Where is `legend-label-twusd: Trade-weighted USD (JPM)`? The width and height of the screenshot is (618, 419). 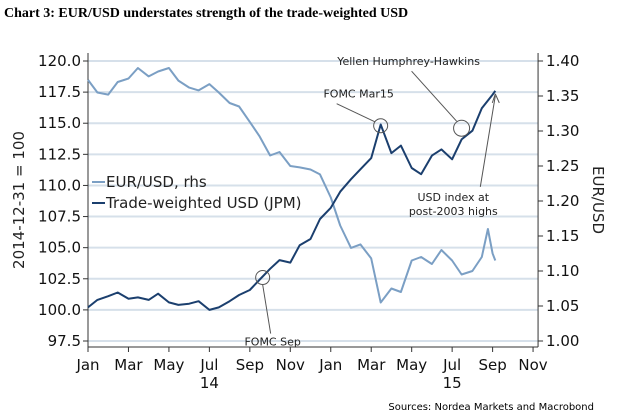 legend-label-twusd: Trade-weighted USD (JPM) is located at coordinates (203, 203).